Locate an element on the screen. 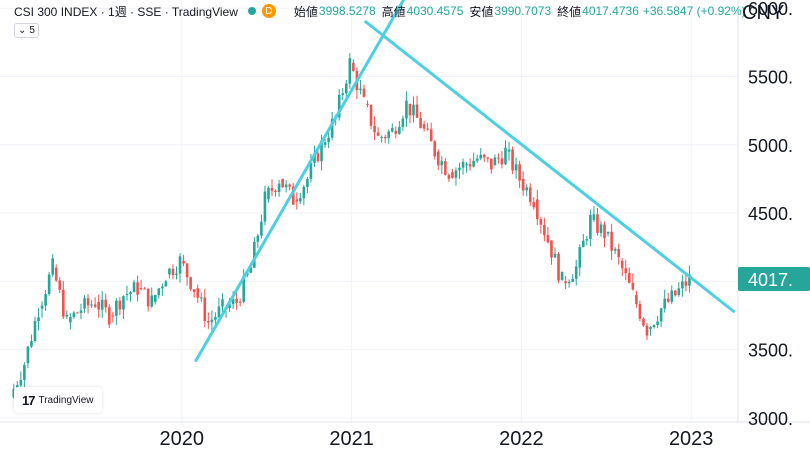  high-value: 4030.4575 is located at coordinates (435, 11).